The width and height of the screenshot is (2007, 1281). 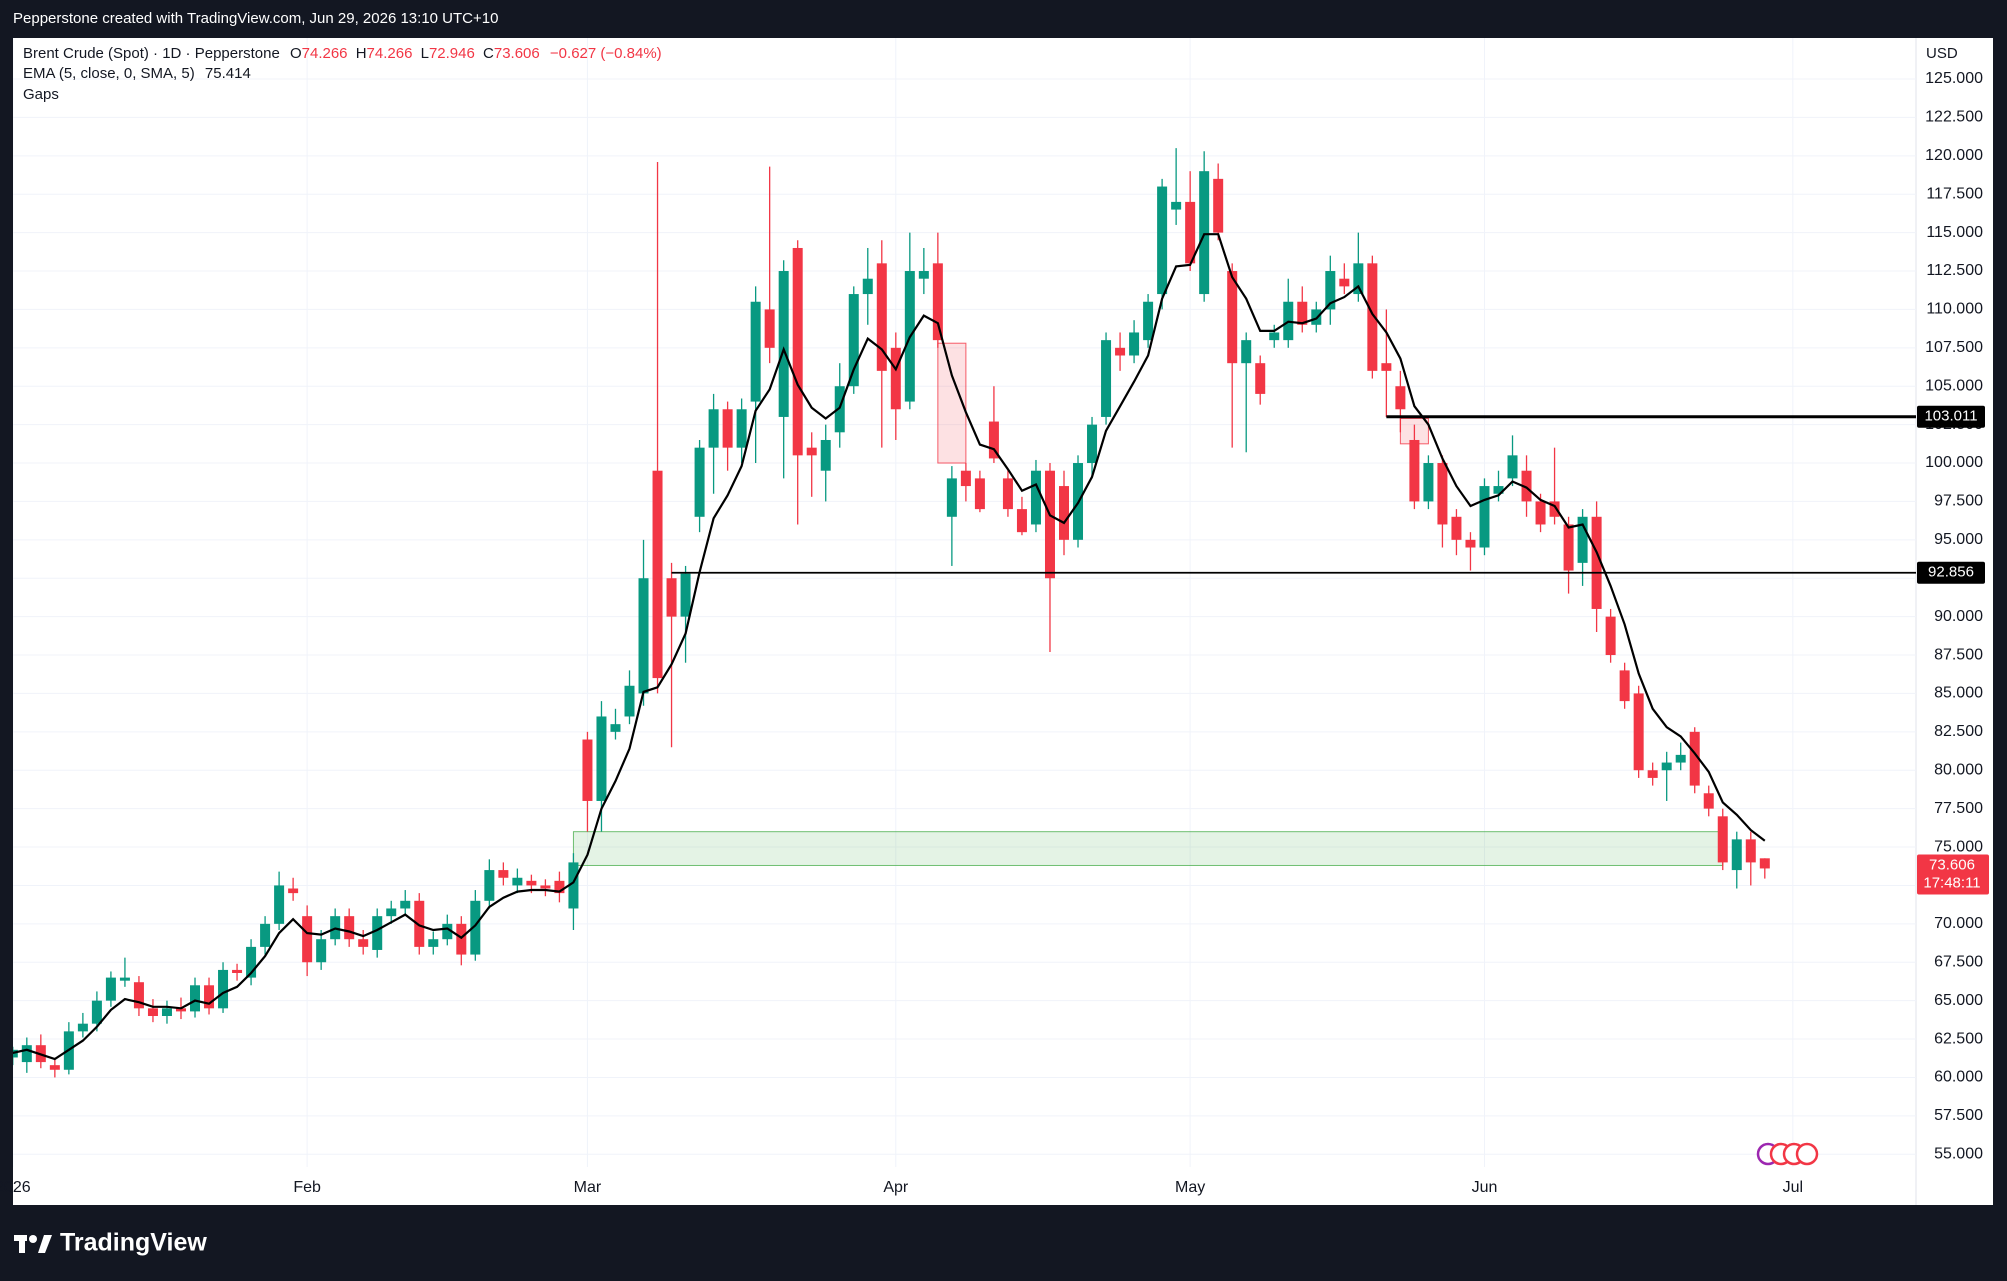 What do you see at coordinates (1952, 864) in the screenshot?
I see `price-tag-label: 73.606` at bounding box center [1952, 864].